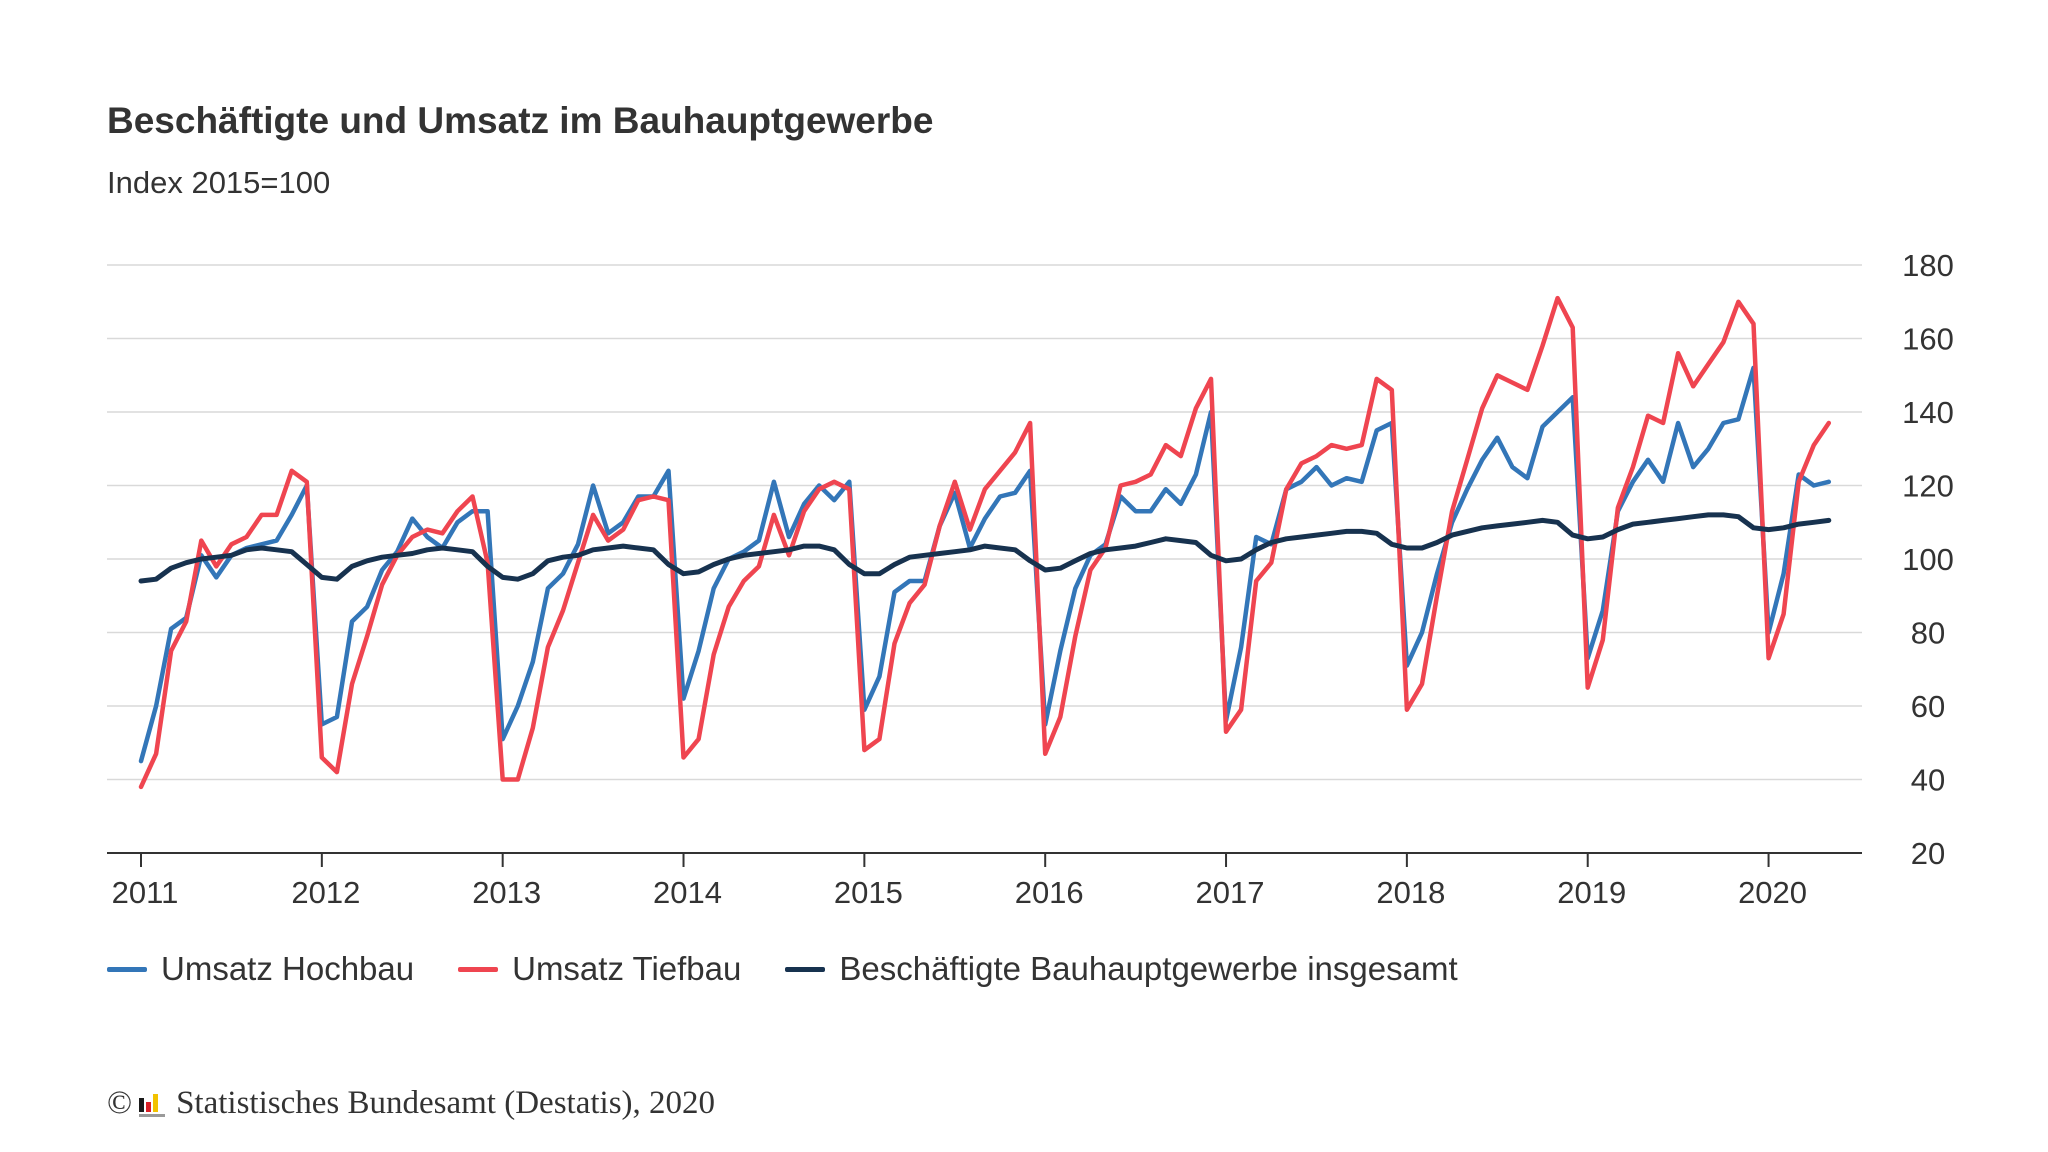 The height and width of the screenshot is (1152, 2048). Describe the element at coordinates (1049, 892) in the screenshot. I see `x-tick-label: 2016` at that location.